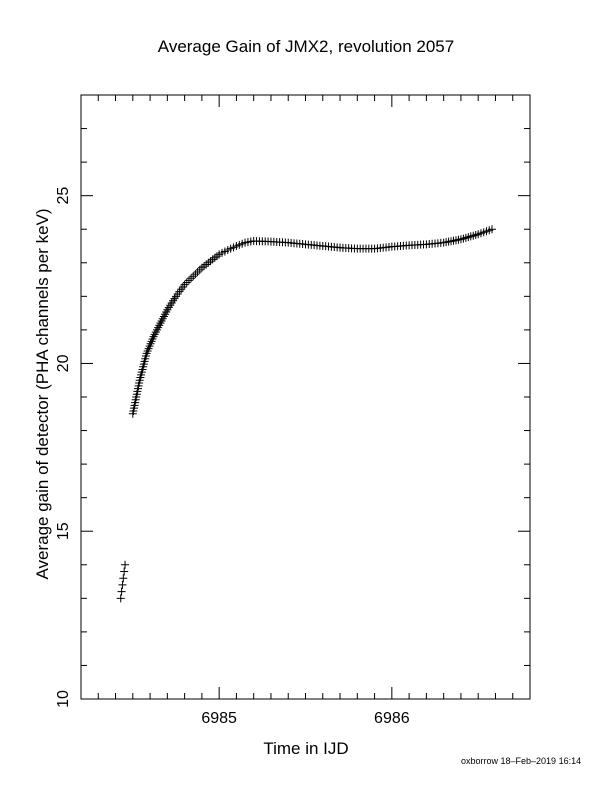  What do you see at coordinates (63, 363) in the screenshot?
I see `y-tick-label: 20` at bounding box center [63, 363].